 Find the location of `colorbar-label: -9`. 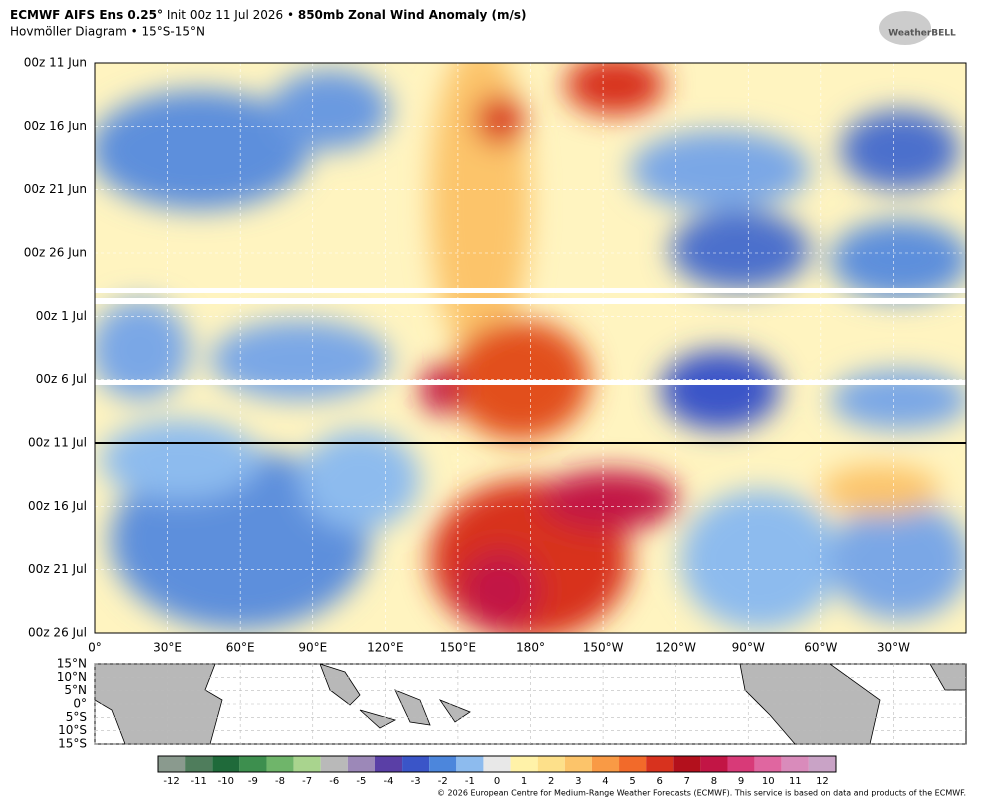

colorbar-label: -9 is located at coordinates (253, 781).